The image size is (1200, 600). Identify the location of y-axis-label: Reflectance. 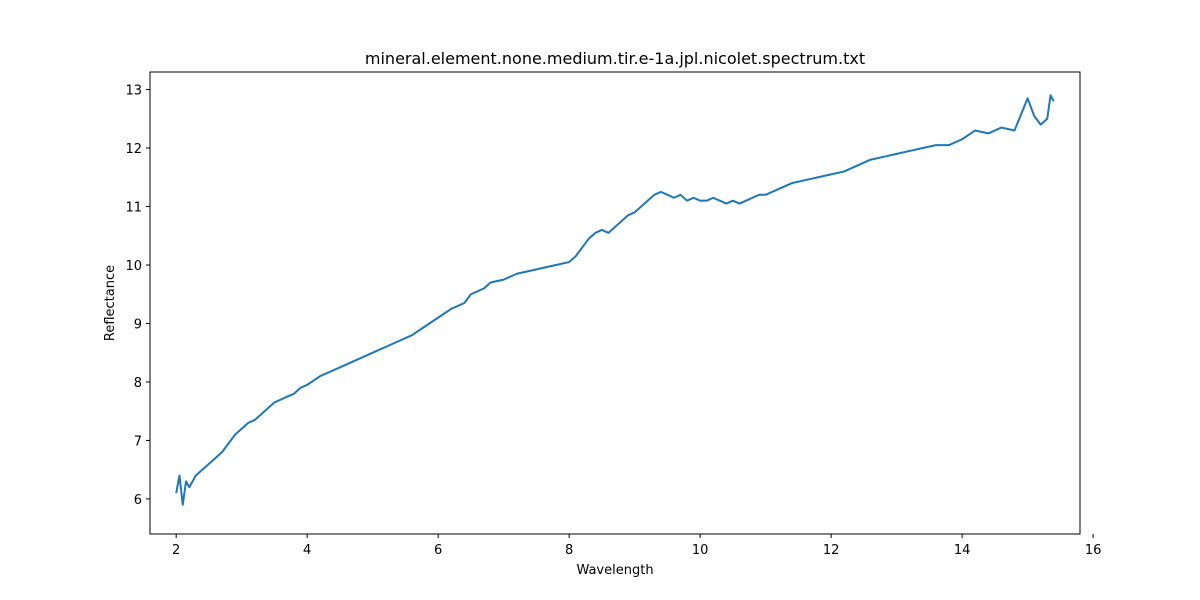
(110, 303).